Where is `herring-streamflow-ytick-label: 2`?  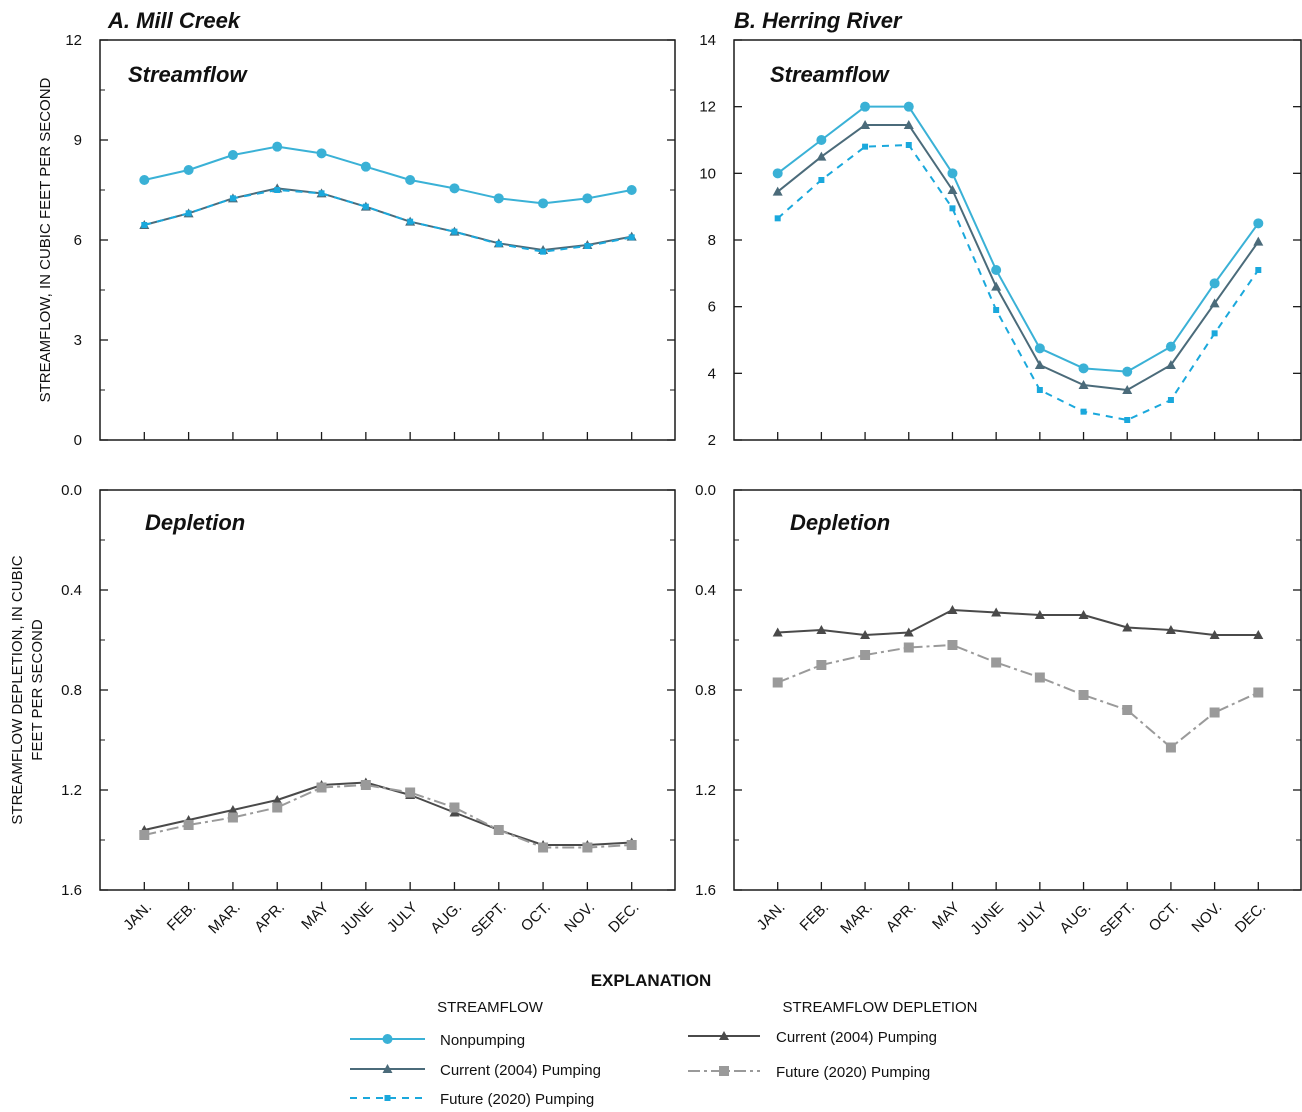
herring-streamflow-ytick-label: 2 is located at coordinates (712, 440).